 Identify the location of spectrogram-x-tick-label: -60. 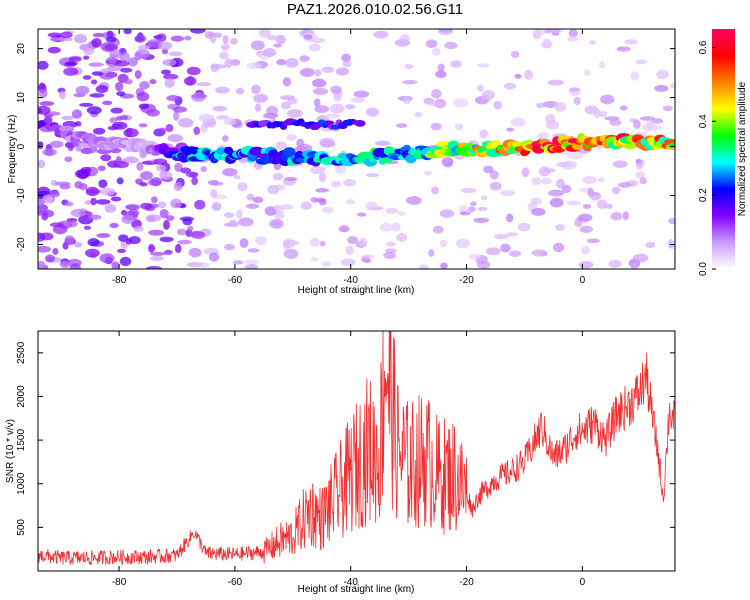
(235, 280).